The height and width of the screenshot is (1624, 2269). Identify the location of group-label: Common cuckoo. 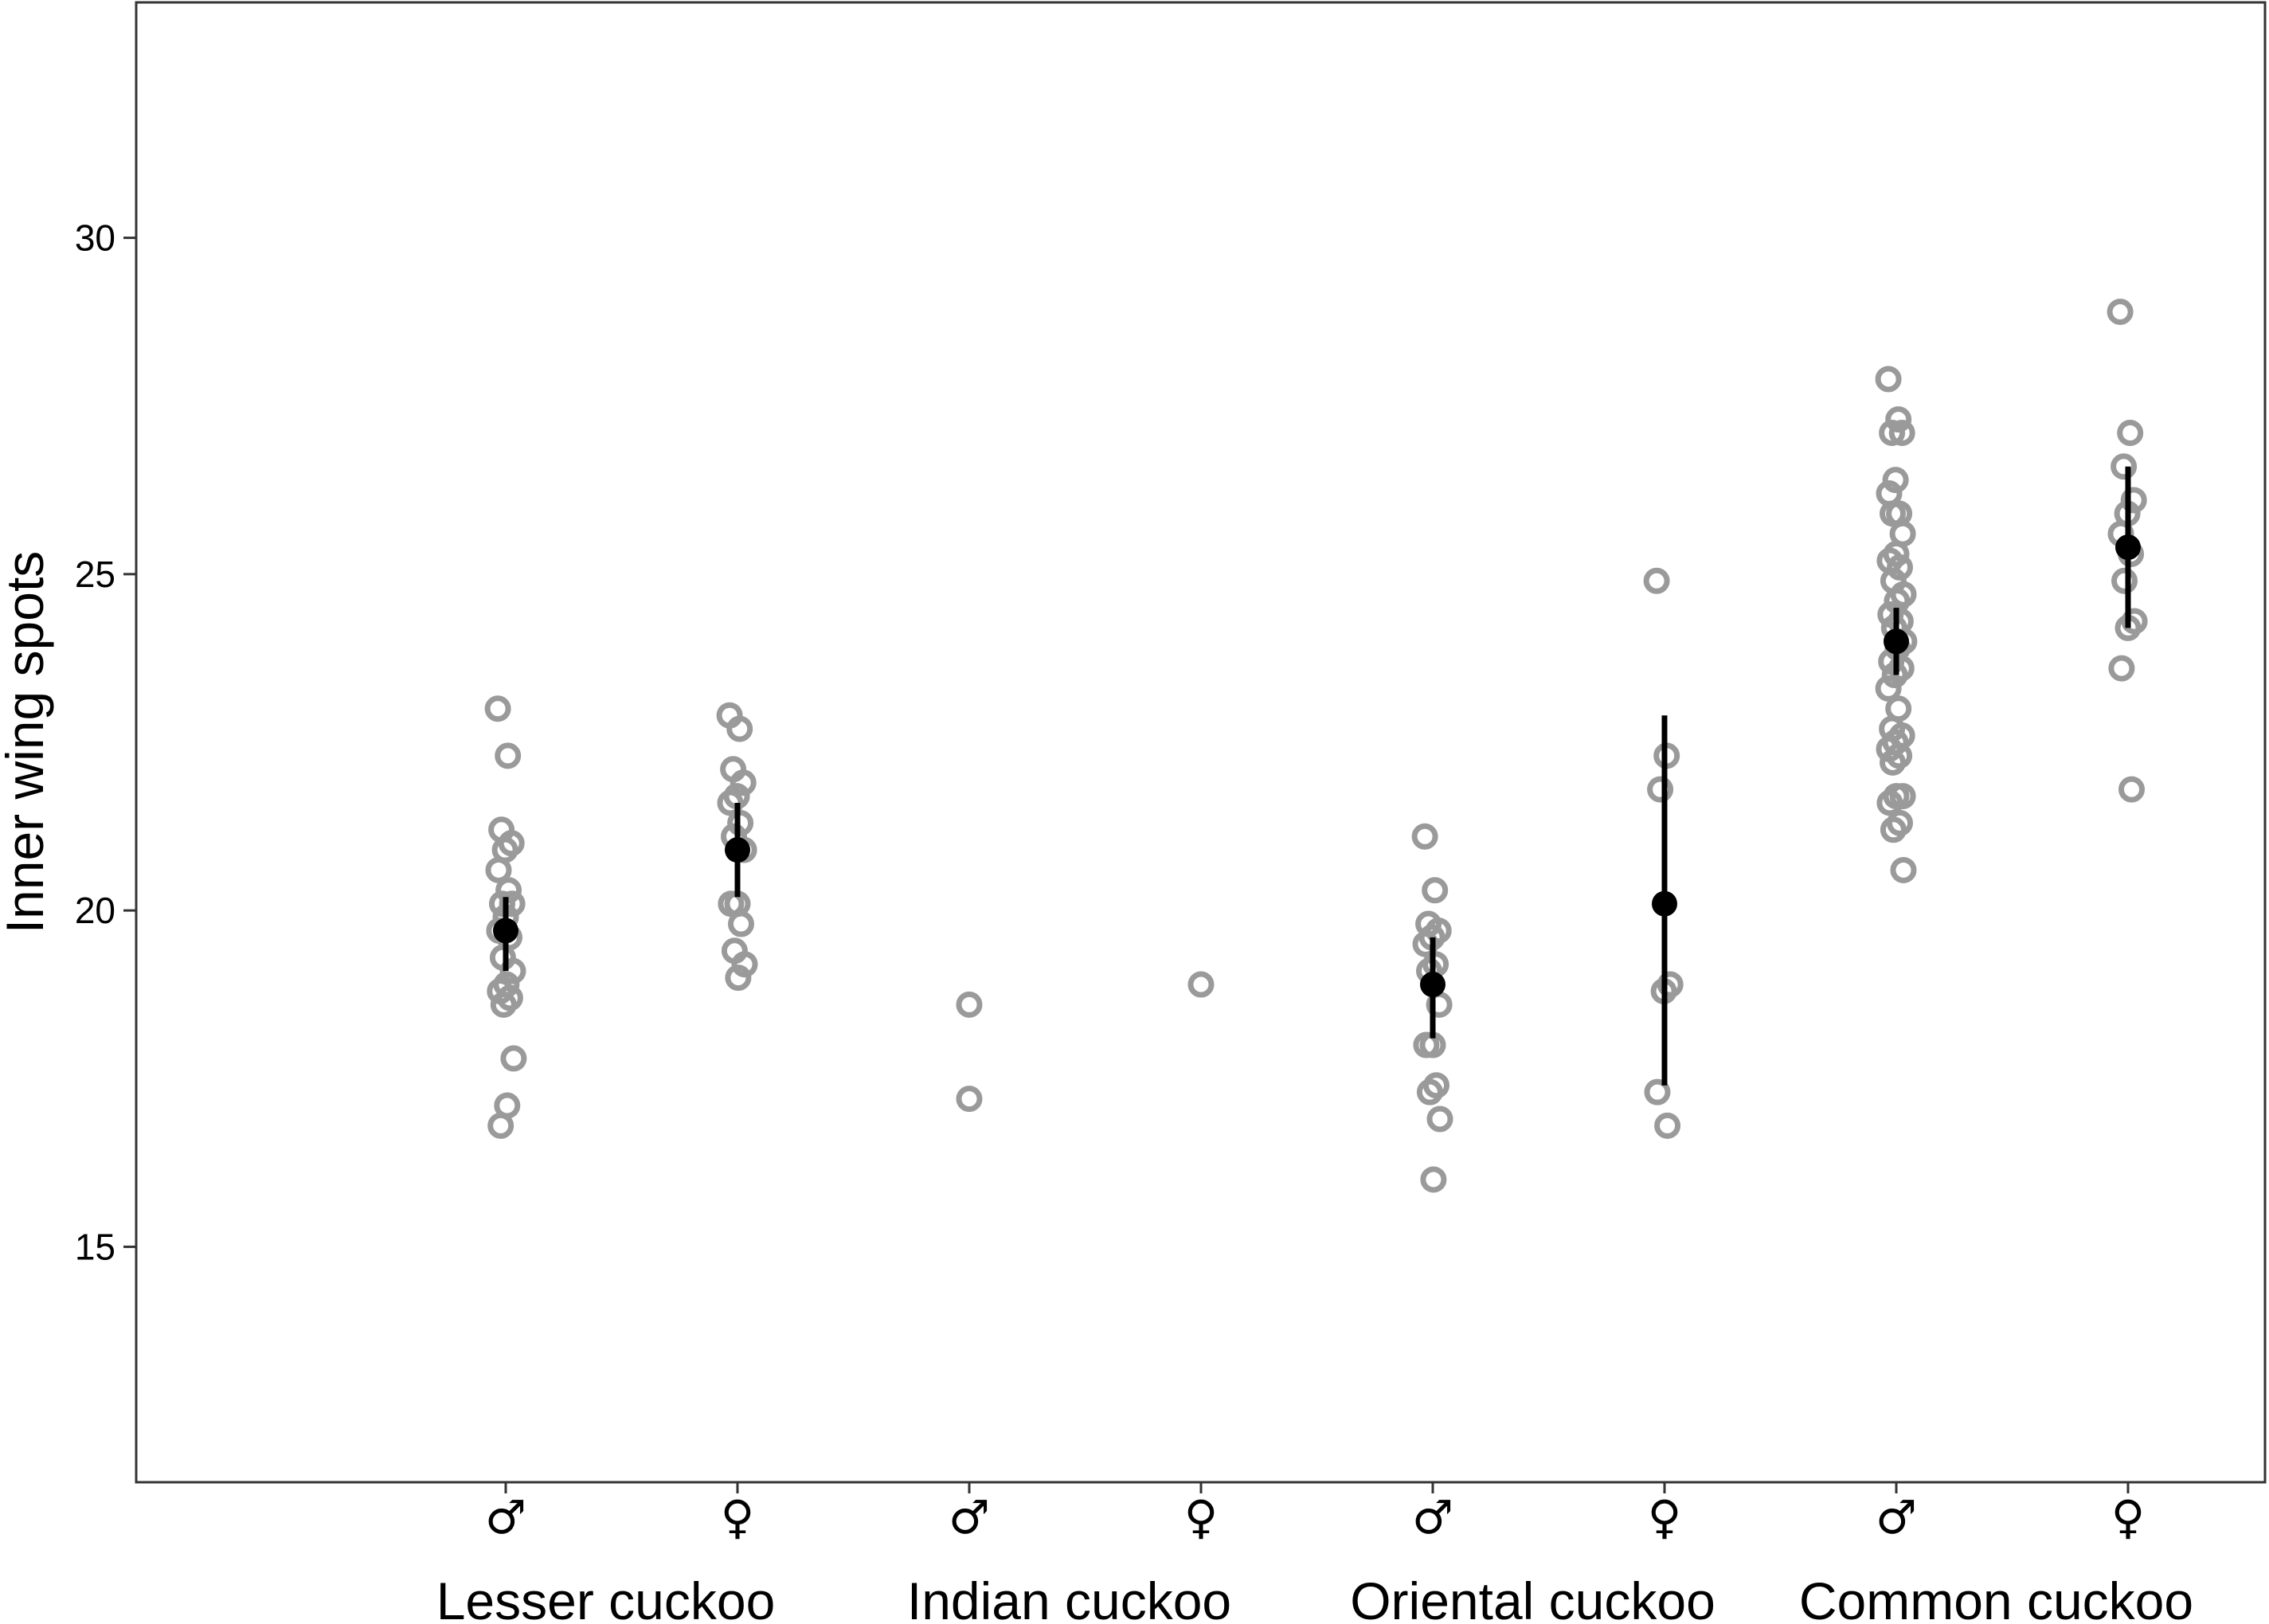
(1996, 1597).